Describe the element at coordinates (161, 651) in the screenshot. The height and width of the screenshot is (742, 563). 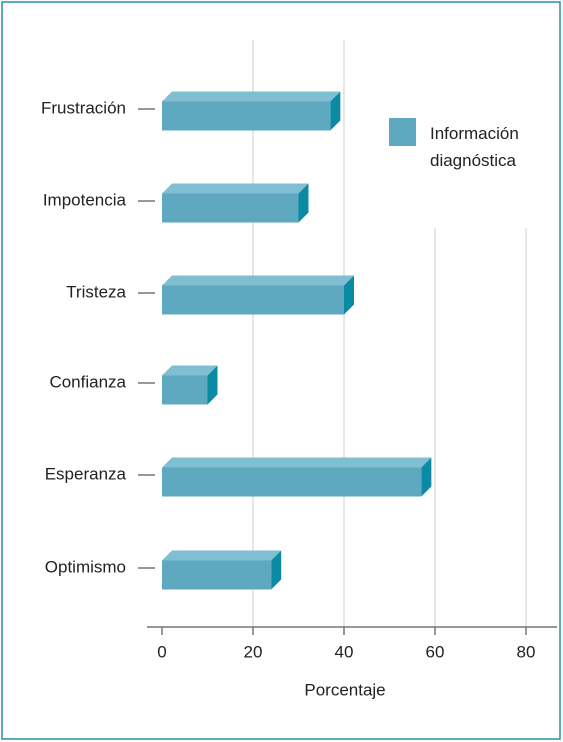
I see `x-tick-label: 0` at that location.